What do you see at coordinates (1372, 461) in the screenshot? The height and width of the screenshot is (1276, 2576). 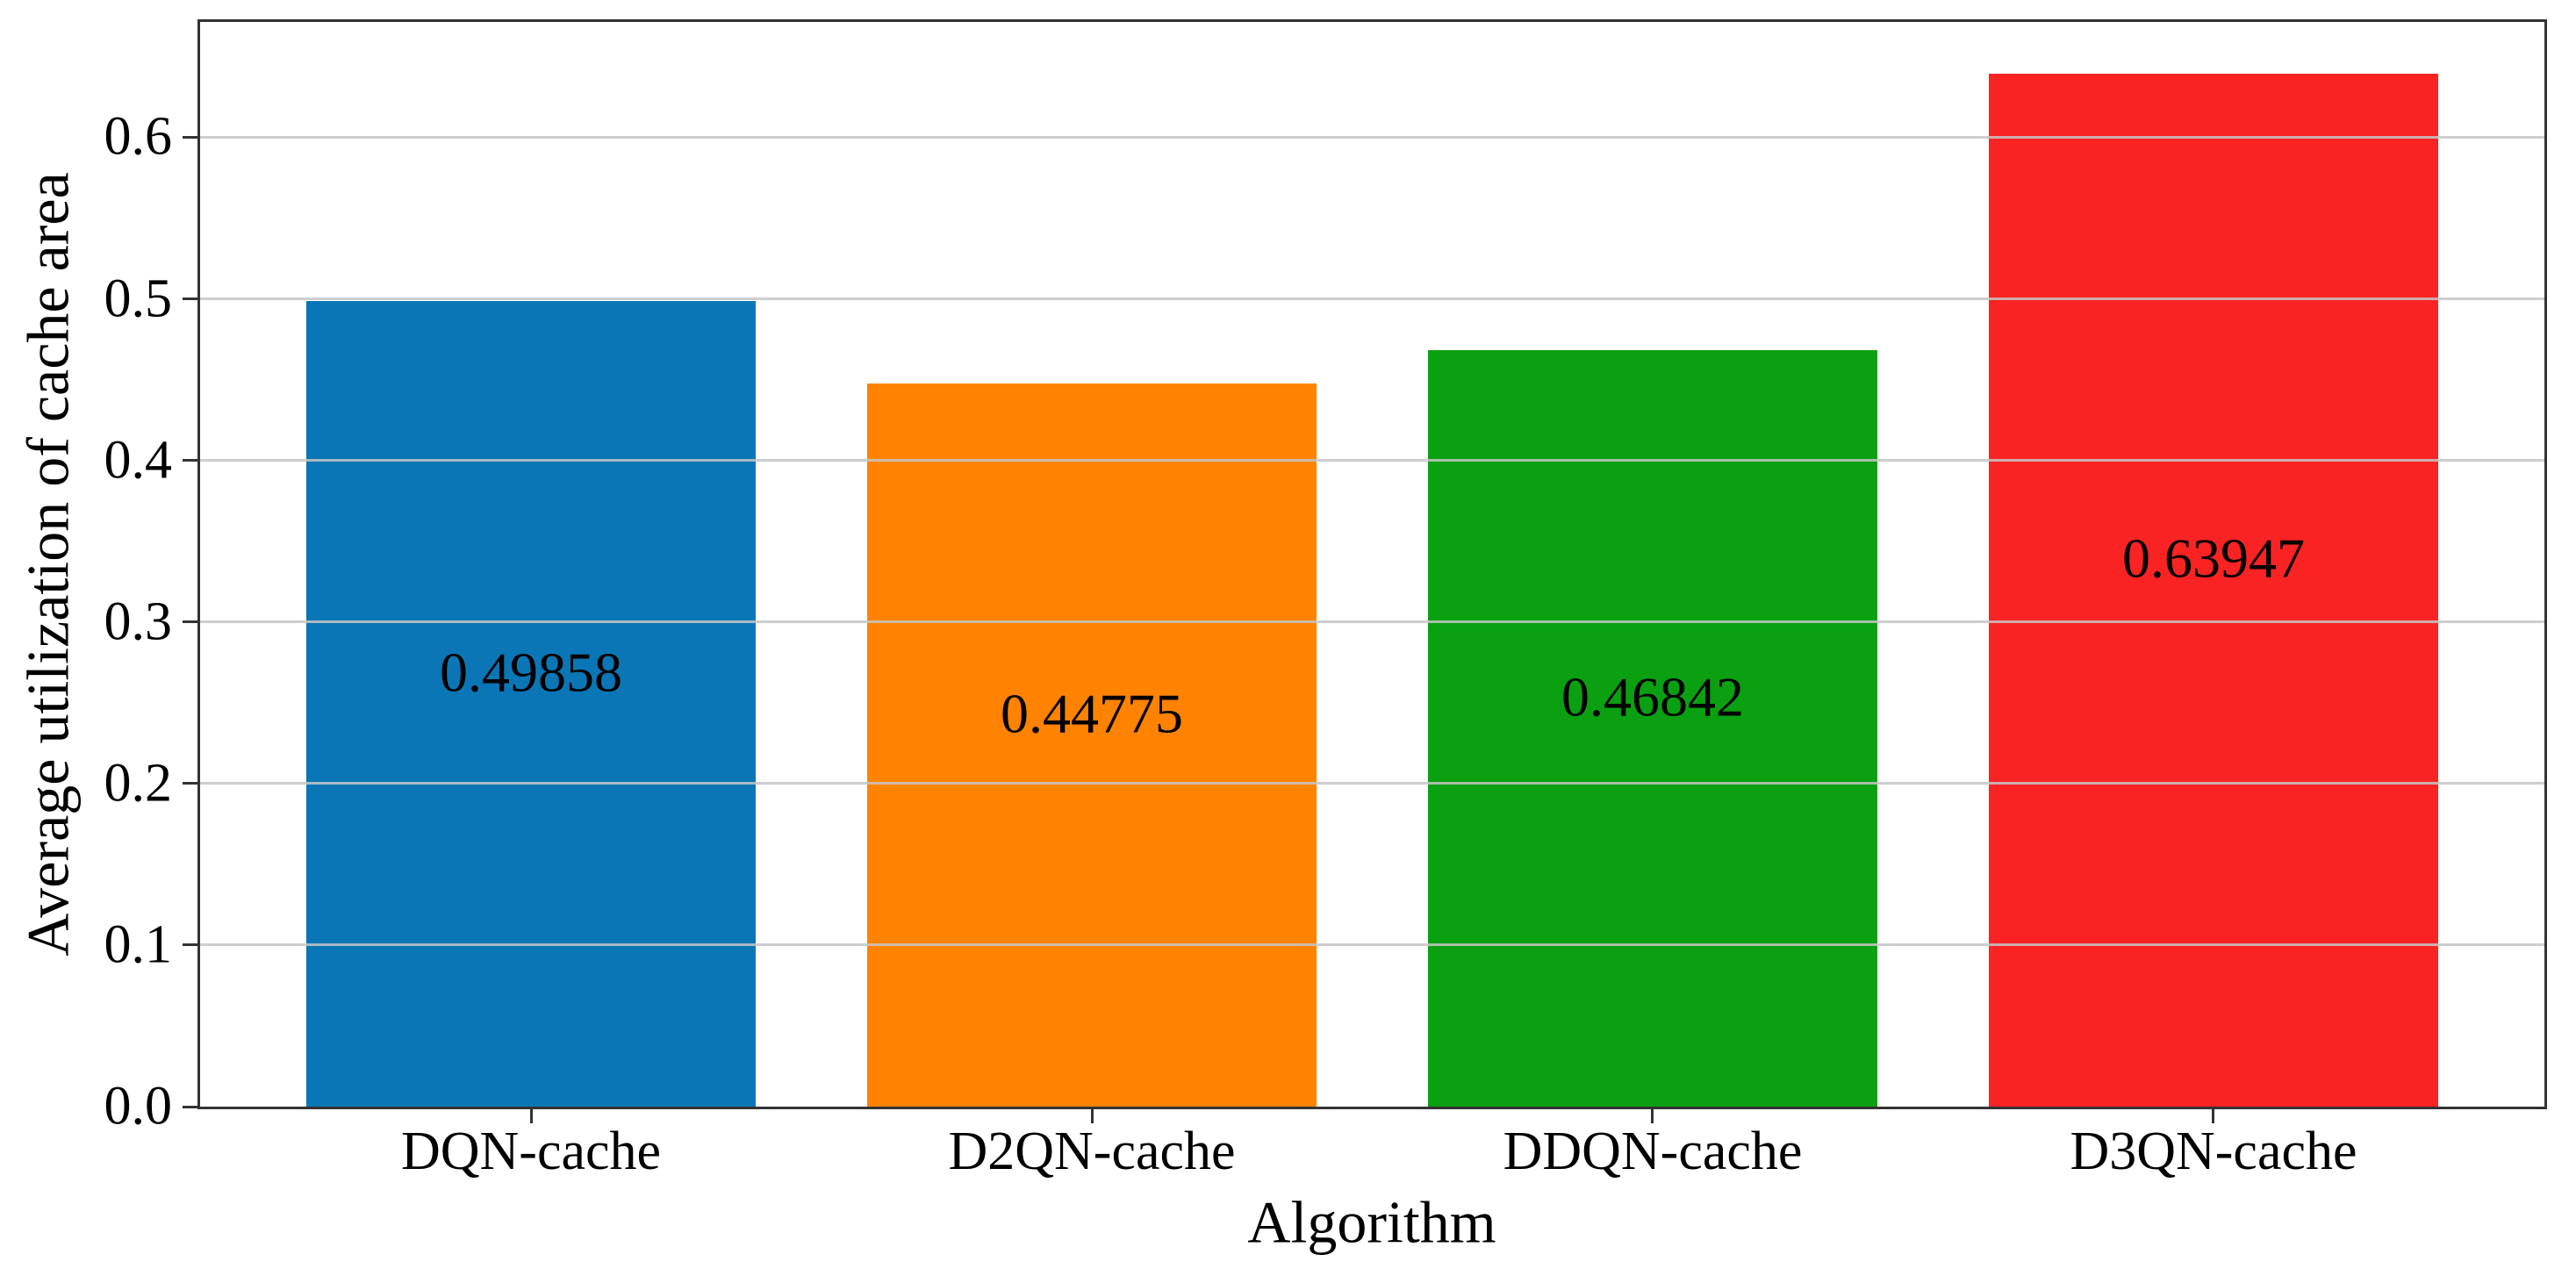 I see `gridline-y-0.4` at bounding box center [1372, 461].